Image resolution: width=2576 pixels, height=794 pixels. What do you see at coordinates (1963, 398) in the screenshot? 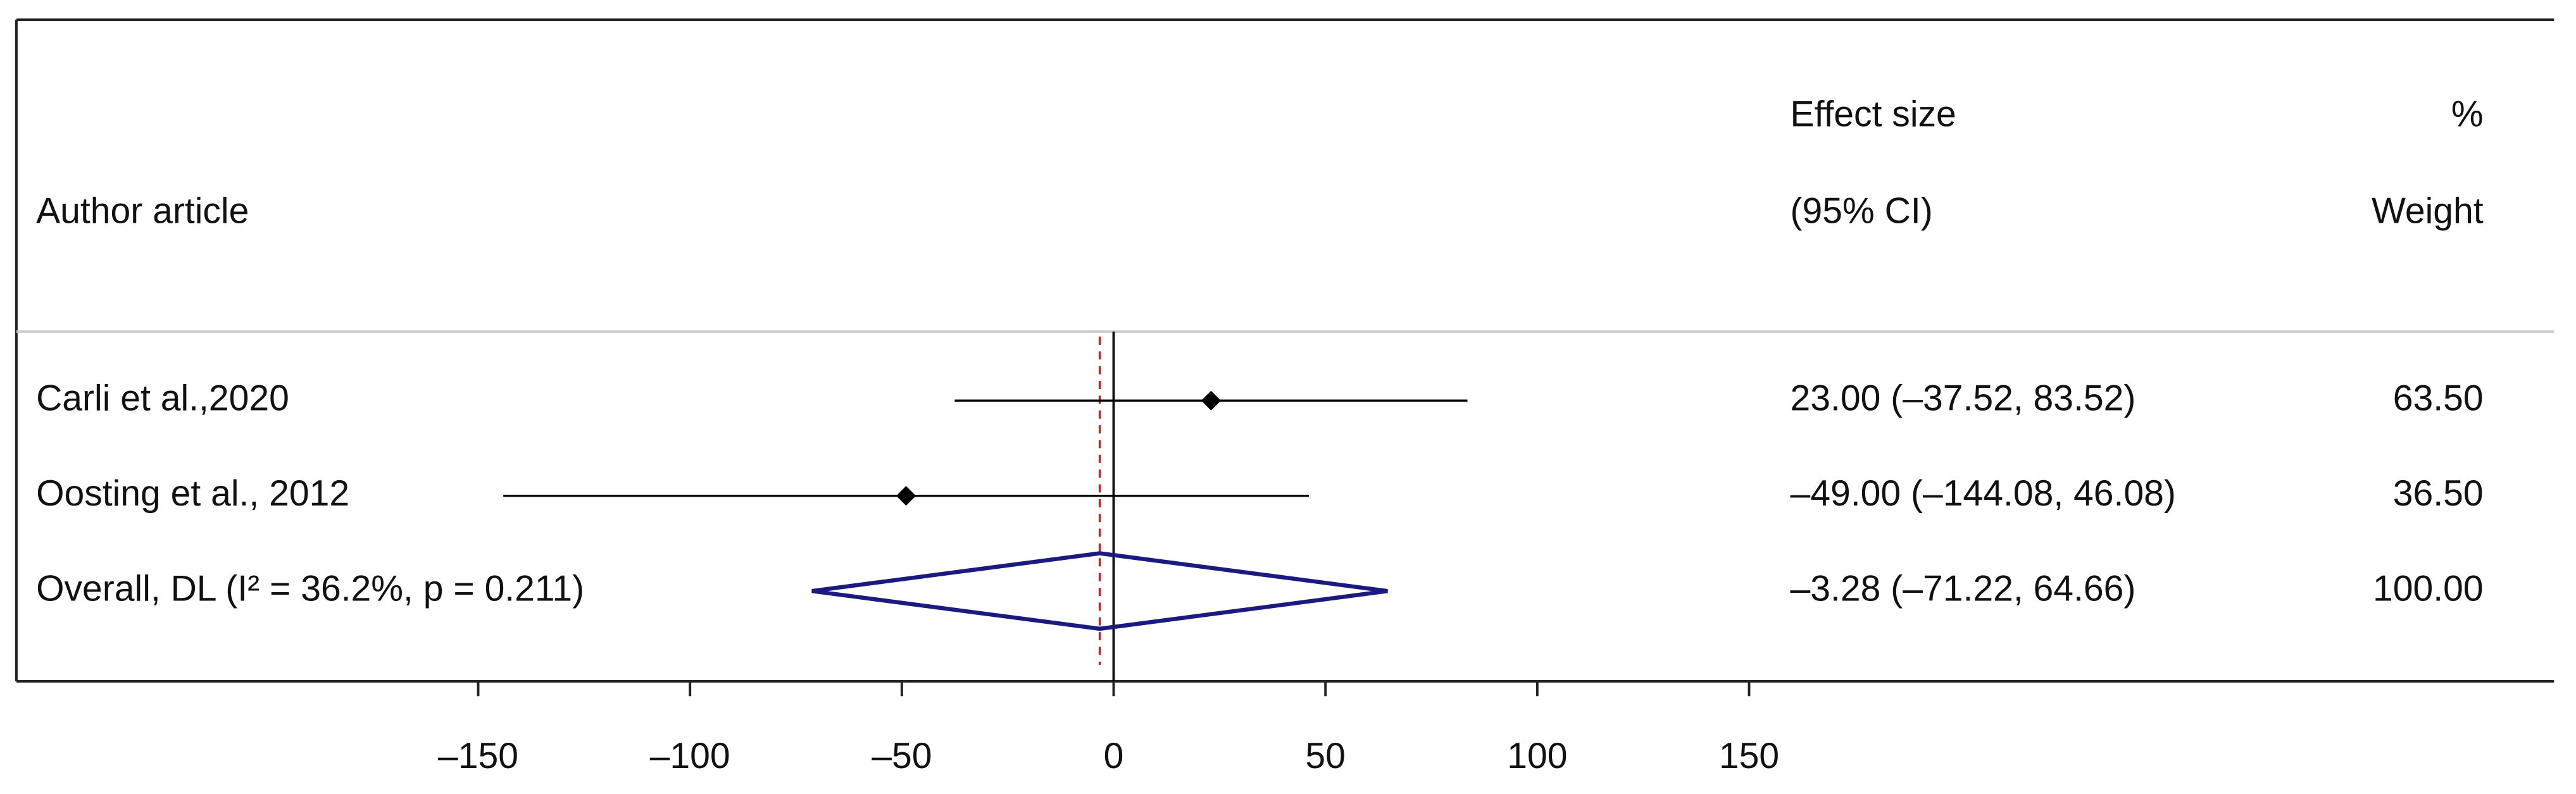
I see `effect-label: 23.00 (–37.52, 83.52)` at bounding box center [1963, 398].